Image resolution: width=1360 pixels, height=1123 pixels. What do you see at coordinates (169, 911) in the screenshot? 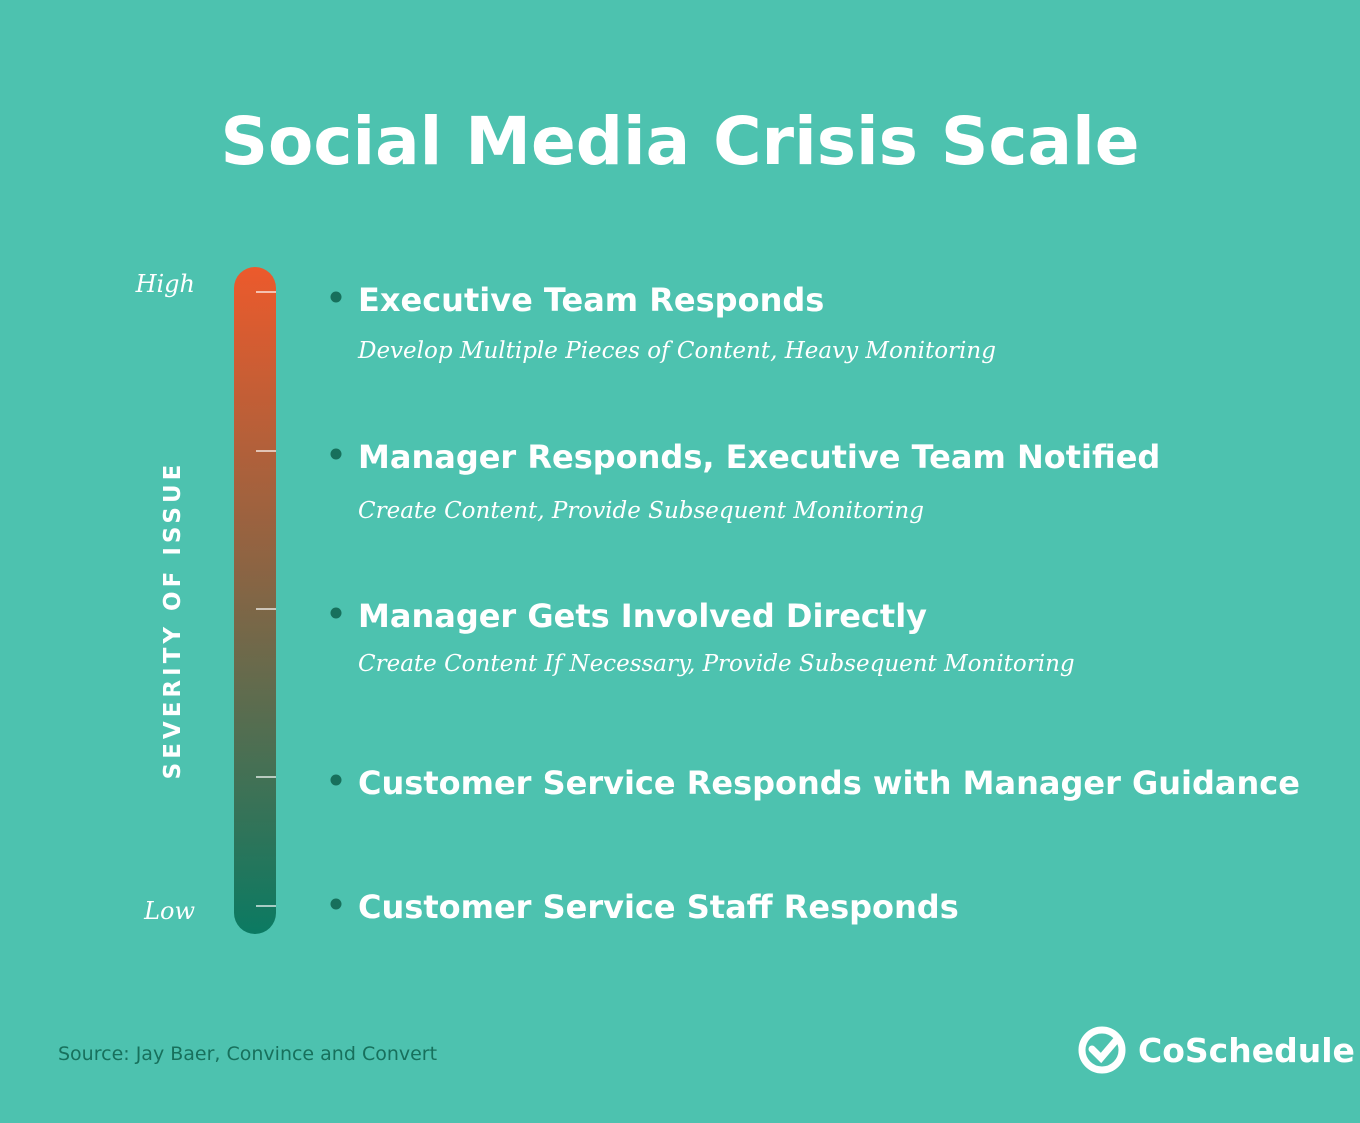
I see `low-label: Low` at bounding box center [169, 911].